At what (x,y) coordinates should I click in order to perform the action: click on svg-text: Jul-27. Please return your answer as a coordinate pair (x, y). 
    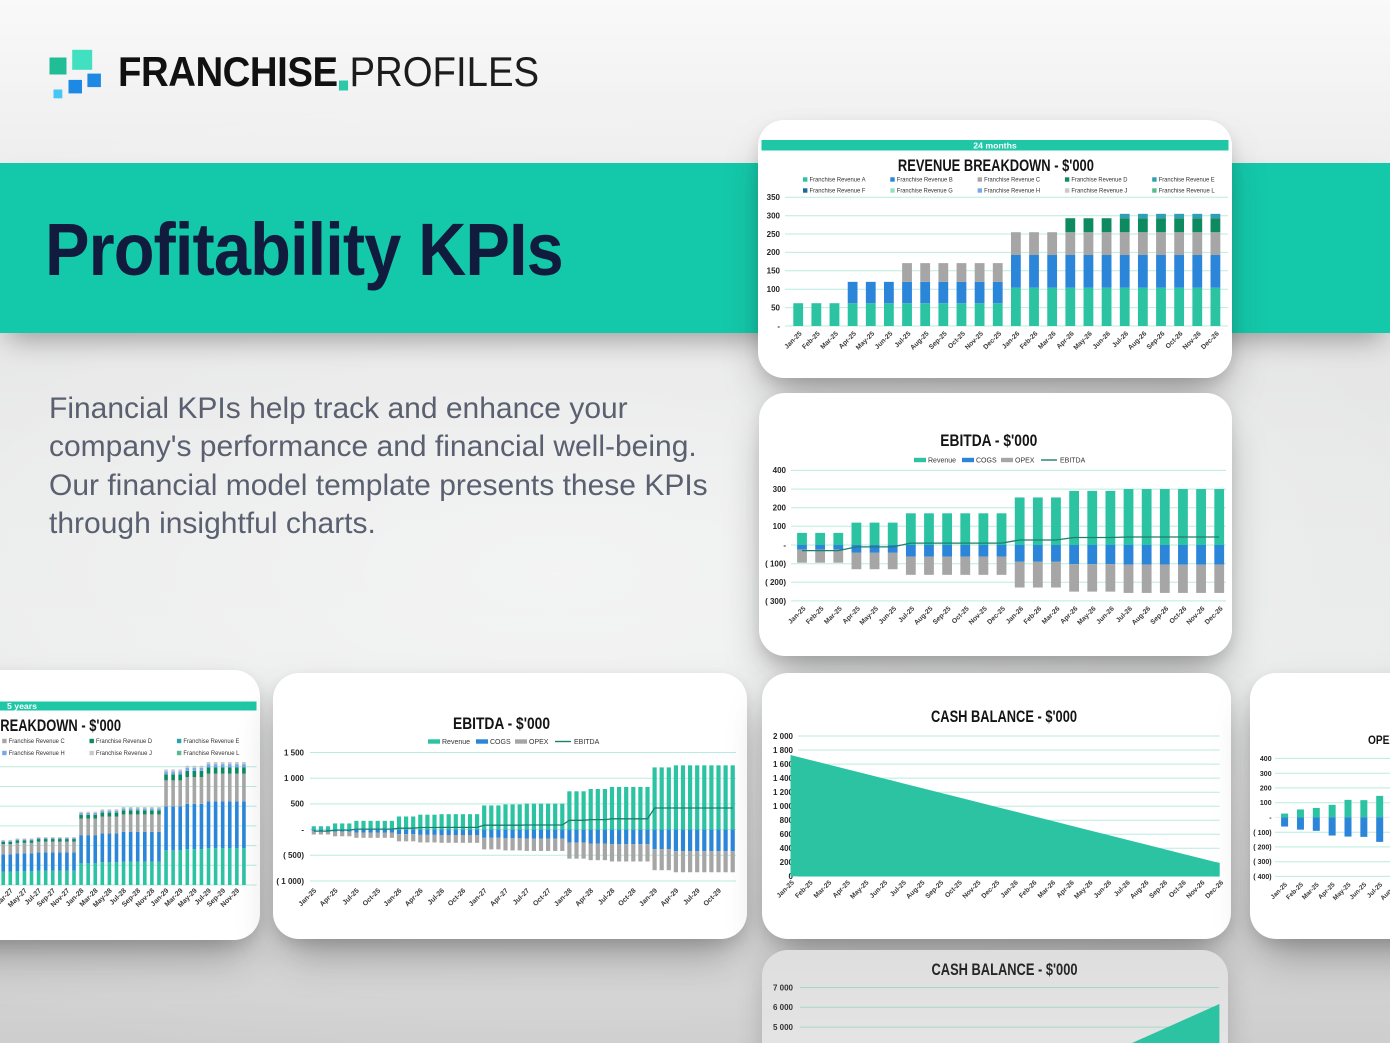
    Looking at the image, I should click on (521, 896).